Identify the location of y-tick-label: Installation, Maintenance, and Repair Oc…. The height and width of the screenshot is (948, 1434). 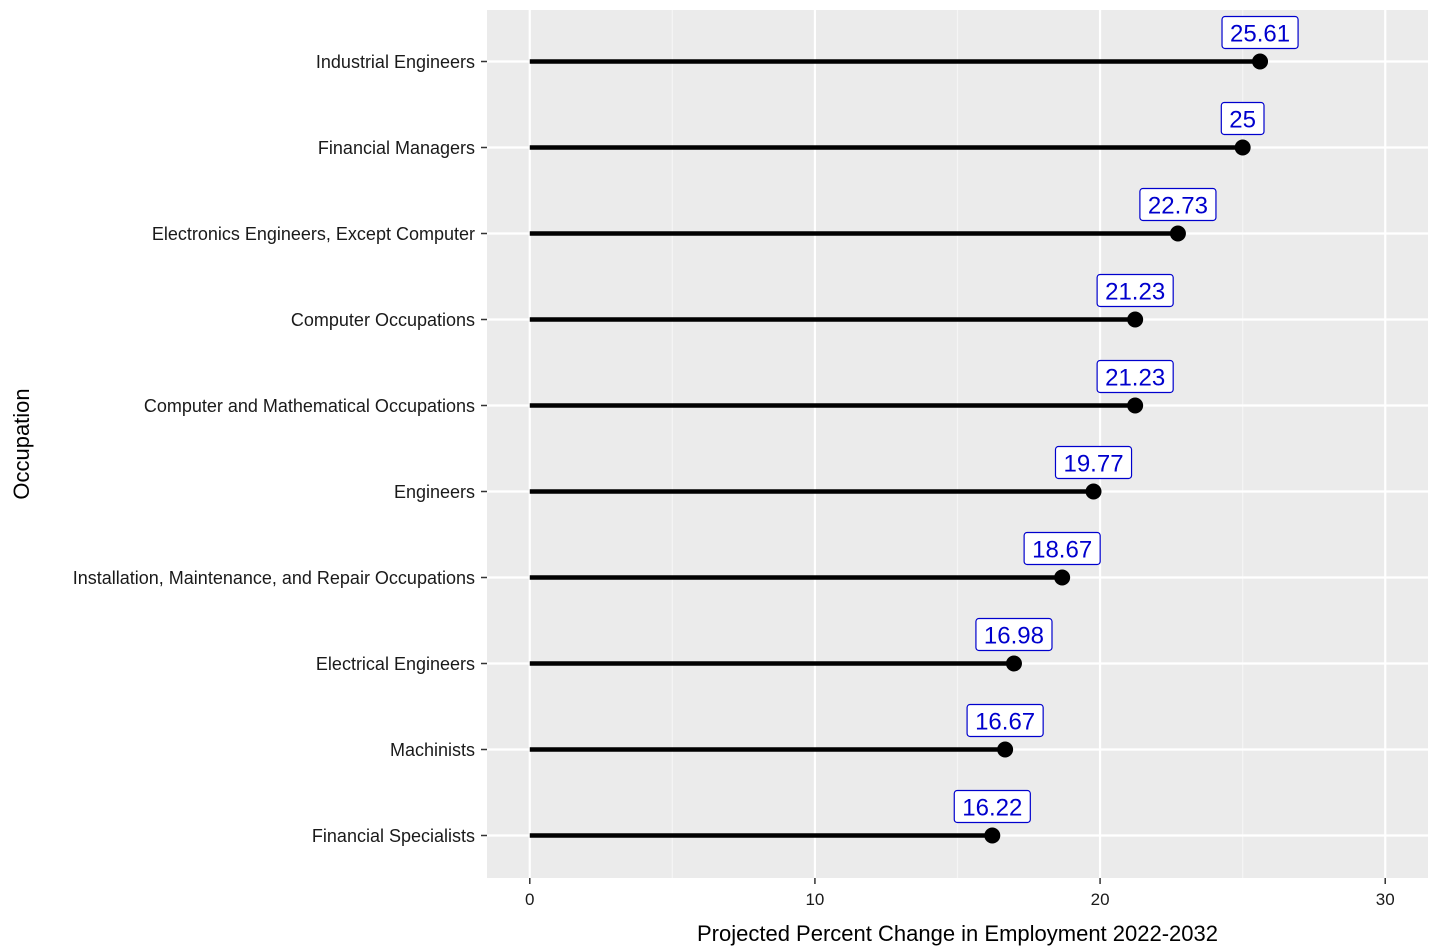
(274, 578).